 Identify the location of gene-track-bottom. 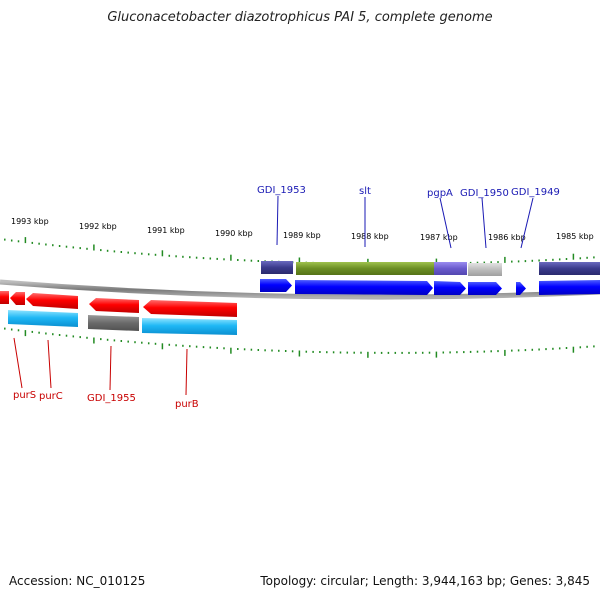
(122, 322).